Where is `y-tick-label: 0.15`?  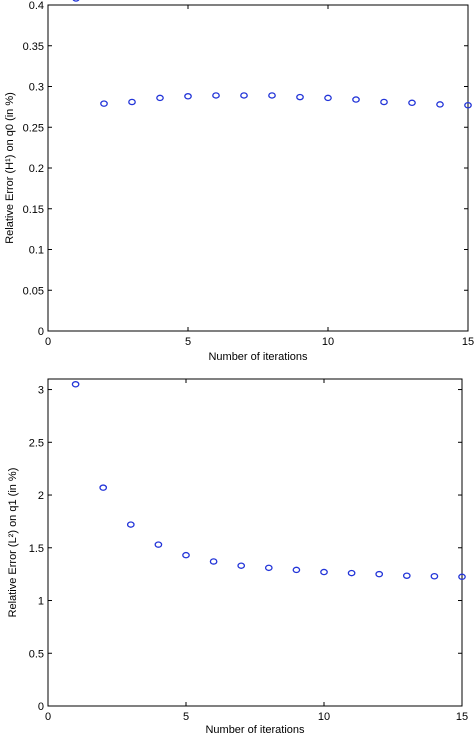 y-tick-label: 0.15 is located at coordinates (33, 210).